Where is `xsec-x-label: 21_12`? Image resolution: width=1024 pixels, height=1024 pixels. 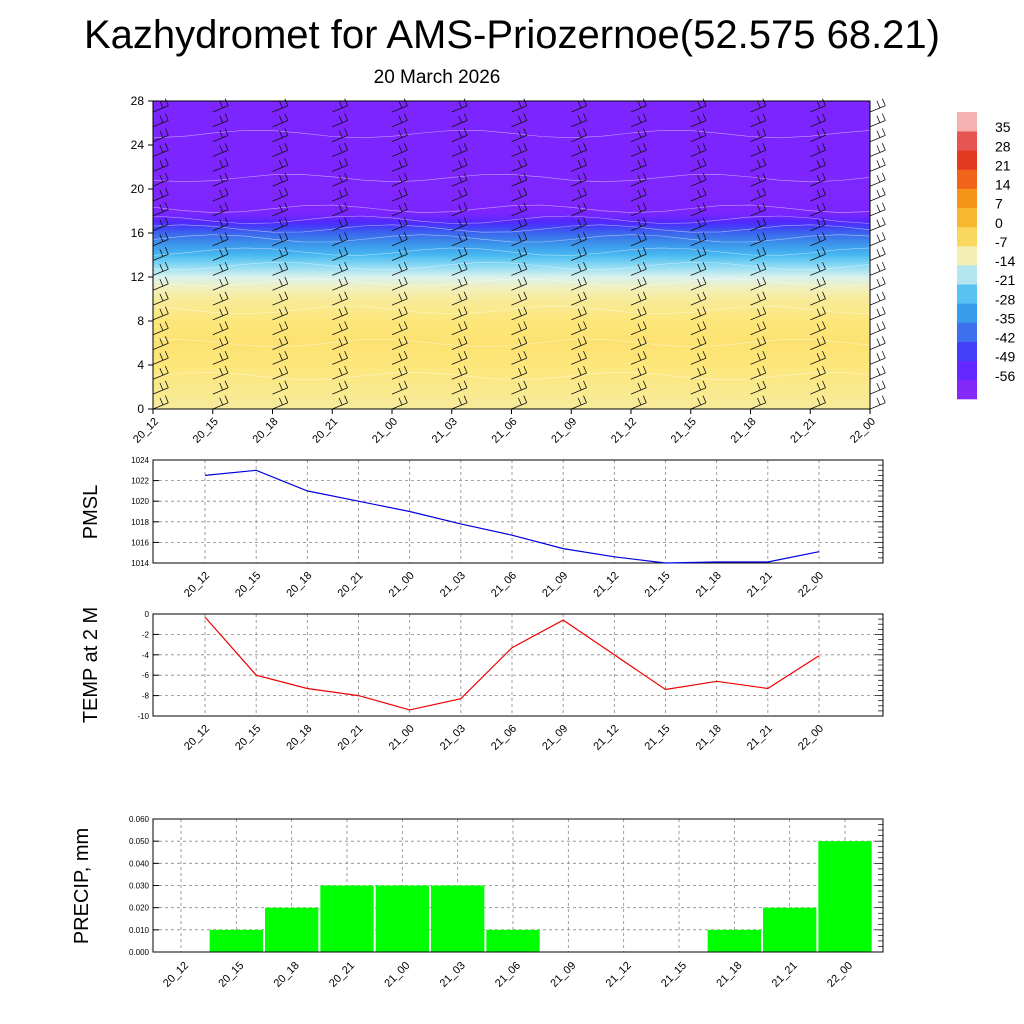 xsec-x-label: 21_12 is located at coordinates (624, 431).